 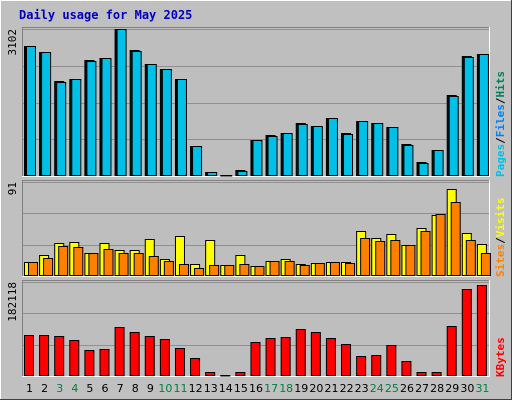 What do you see at coordinates (12, 302) in the screenshot?
I see `y-max-label: 182118` at bounding box center [12, 302].